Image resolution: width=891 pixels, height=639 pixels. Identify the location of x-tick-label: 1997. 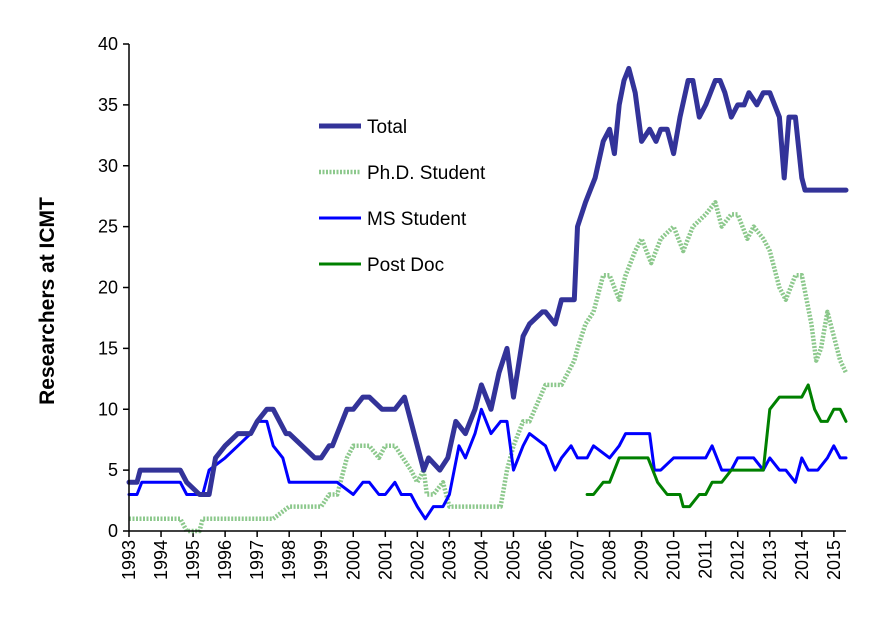
(257, 560).